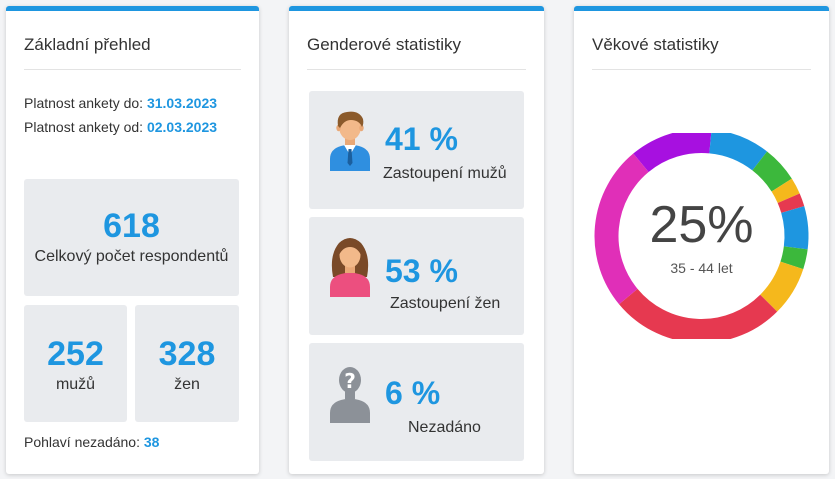 This screenshot has height=479, width=835. I want to click on men-share-value: 41 %, so click(421, 139).